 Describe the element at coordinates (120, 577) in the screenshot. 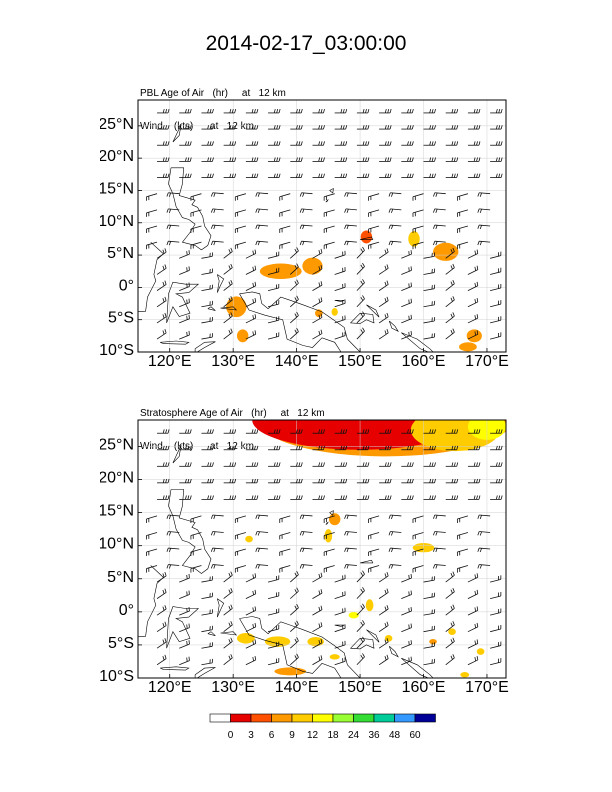

I see `bottom-ytick-label-4: 5°N` at that location.